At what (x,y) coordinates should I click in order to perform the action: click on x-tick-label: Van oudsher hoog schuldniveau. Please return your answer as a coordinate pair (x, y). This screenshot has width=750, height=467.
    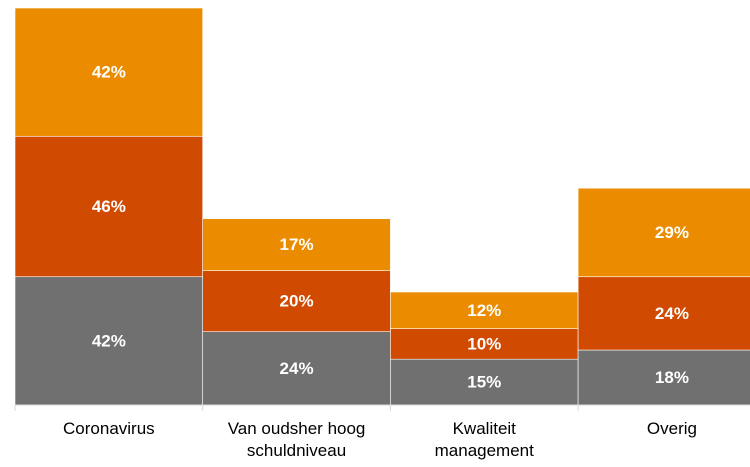
    Looking at the image, I should click on (296, 439).